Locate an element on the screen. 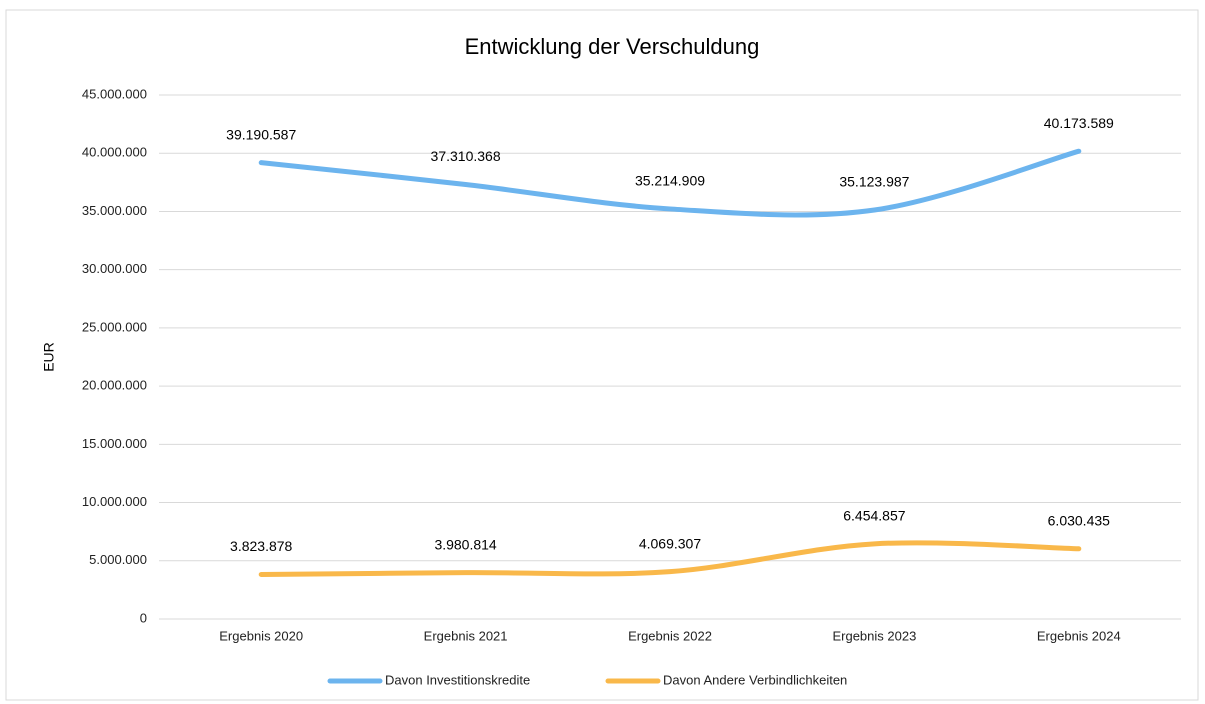 The image size is (1205, 704). x-tick-label: Ergebnis 2021 is located at coordinates (466, 635).